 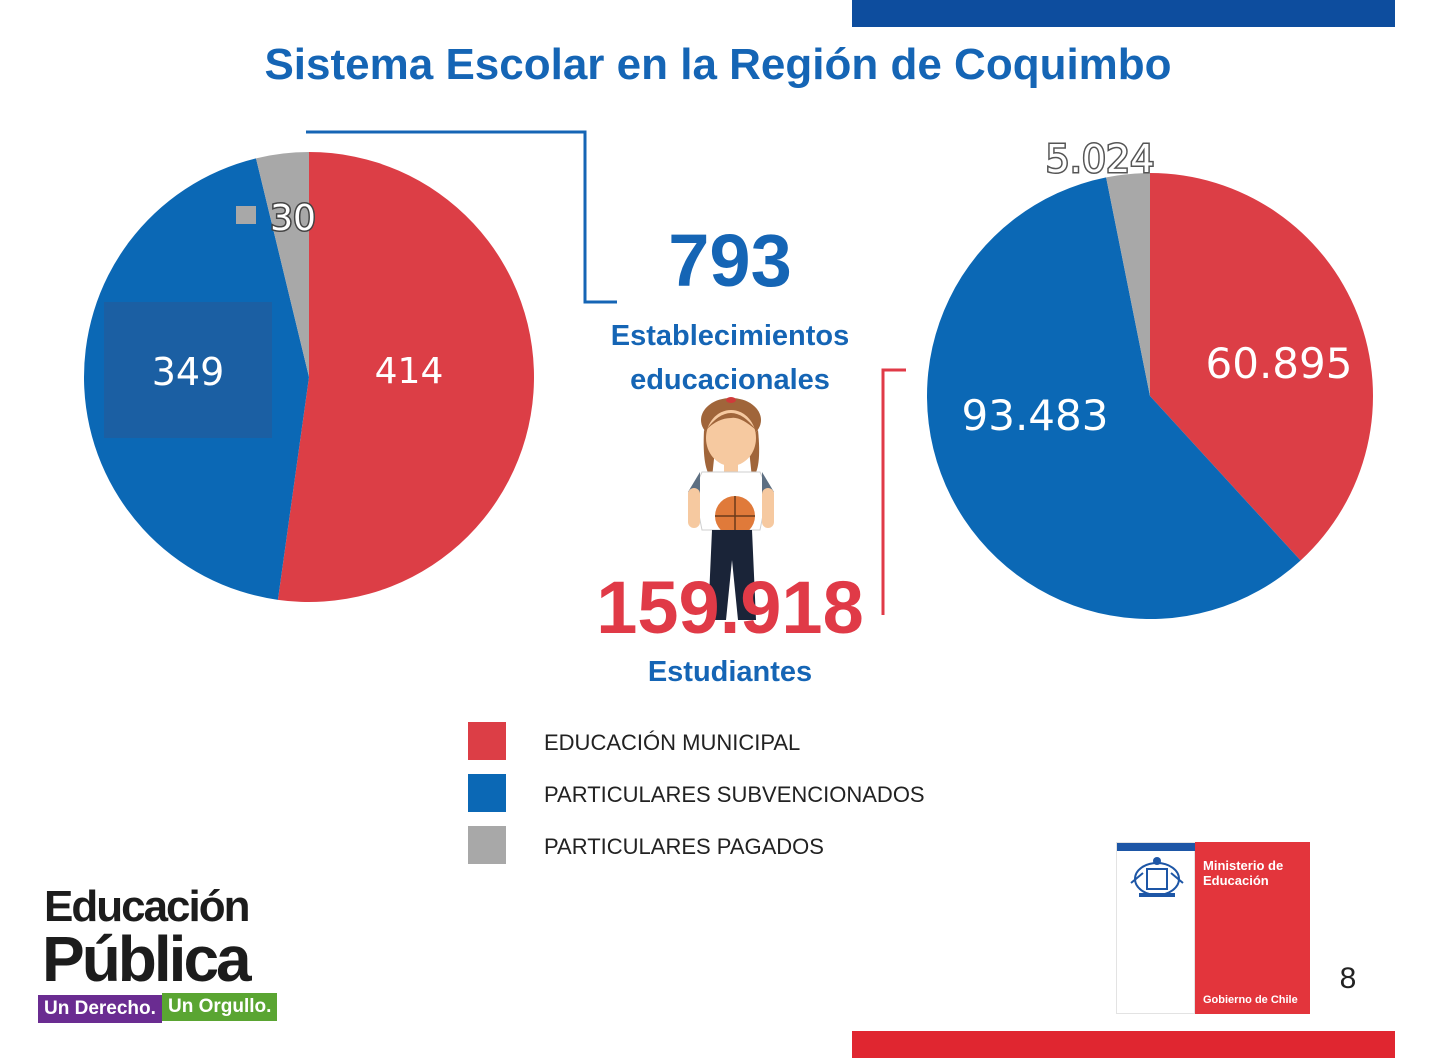 What do you see at coordinates (730, 358) in the screenshot?
I see `establishments-label: Establecimientos educacionales` at bounding box center [730, 358].